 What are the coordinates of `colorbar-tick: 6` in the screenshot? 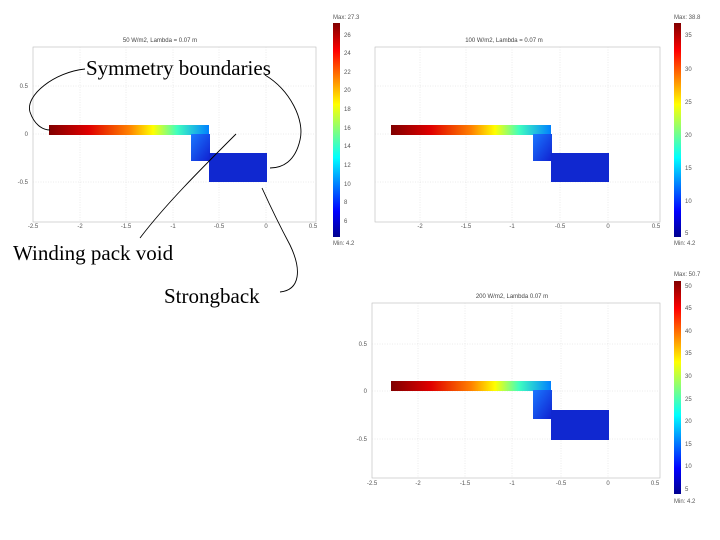 It's located at (346, 222).